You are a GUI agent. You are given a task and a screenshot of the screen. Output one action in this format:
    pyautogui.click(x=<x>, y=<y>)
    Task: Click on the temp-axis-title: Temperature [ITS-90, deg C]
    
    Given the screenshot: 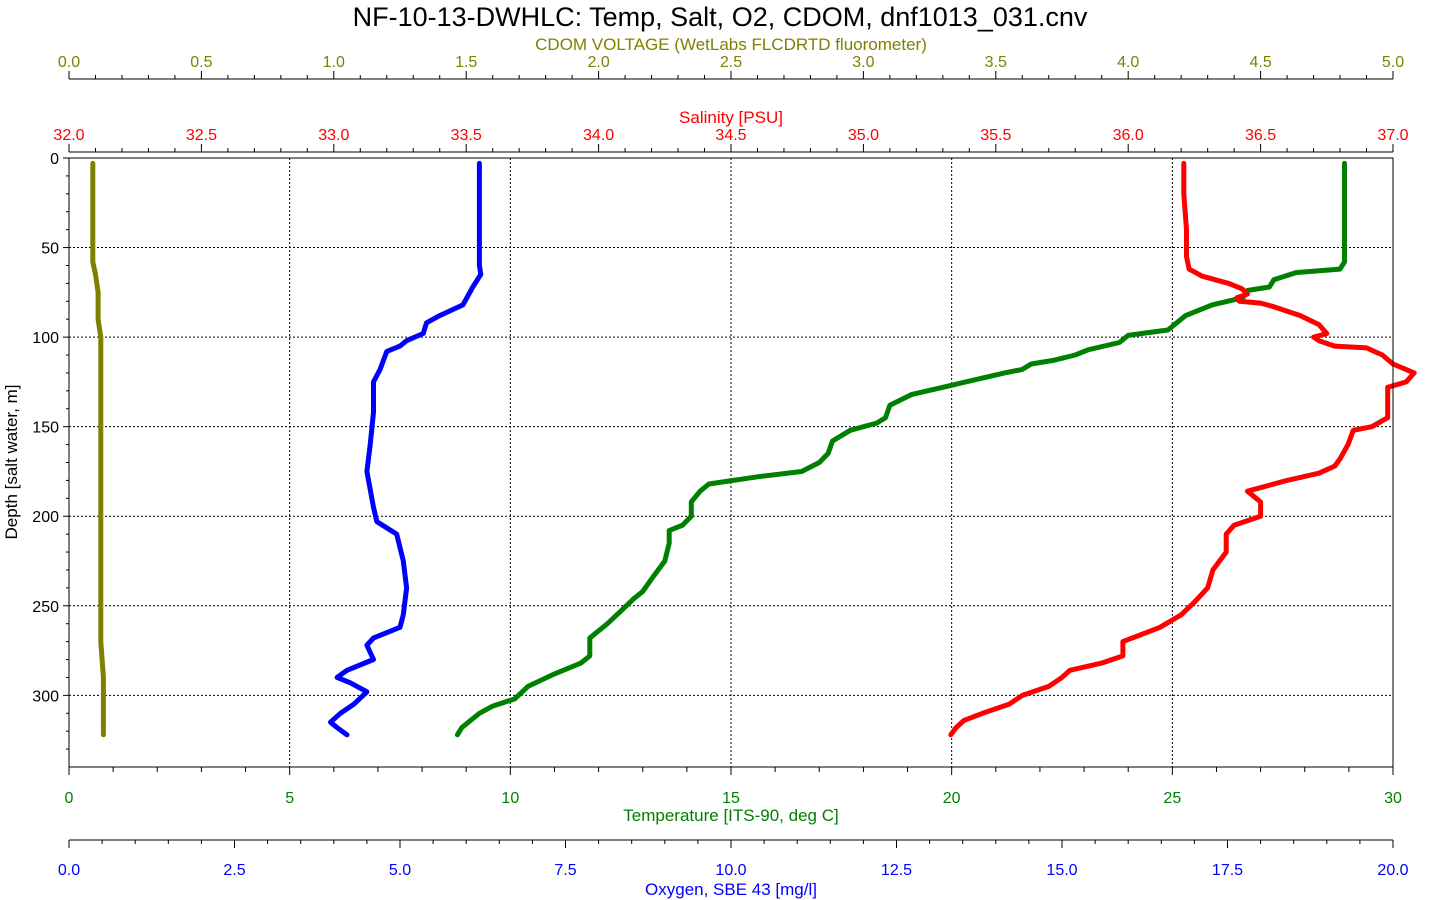 What is the action you would take?
    pyautogui.click(x=730, y=815)
    